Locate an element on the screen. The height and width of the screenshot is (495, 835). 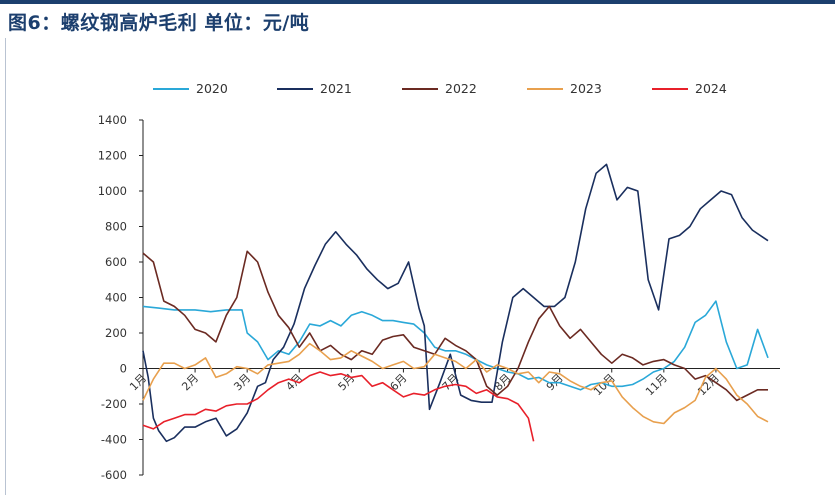
y-tick-label: 800 is located at coordinates (116, 227).